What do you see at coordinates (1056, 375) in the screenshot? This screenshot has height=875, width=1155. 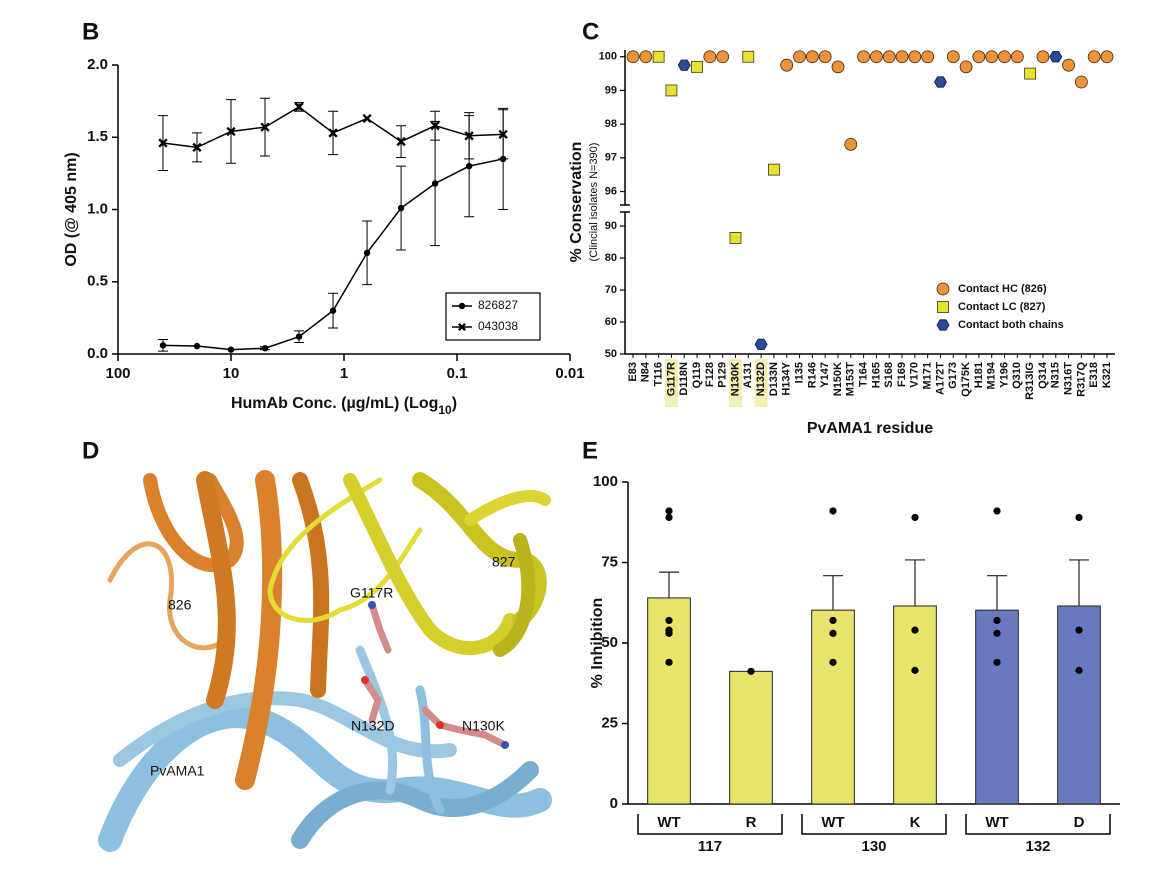 I see `x-tick-label: N315` at bounding box center [1056, 375].